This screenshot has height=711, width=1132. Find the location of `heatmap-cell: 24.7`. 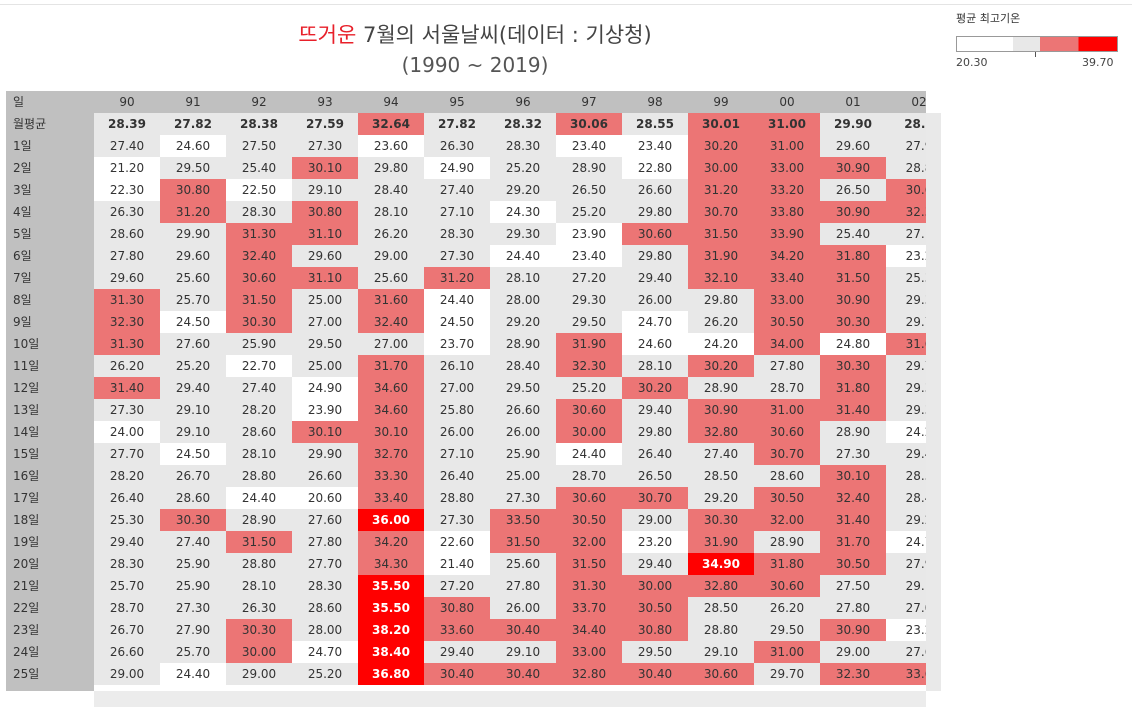

heatmap-cell: 24.7 is located at coordinates (906, 542).